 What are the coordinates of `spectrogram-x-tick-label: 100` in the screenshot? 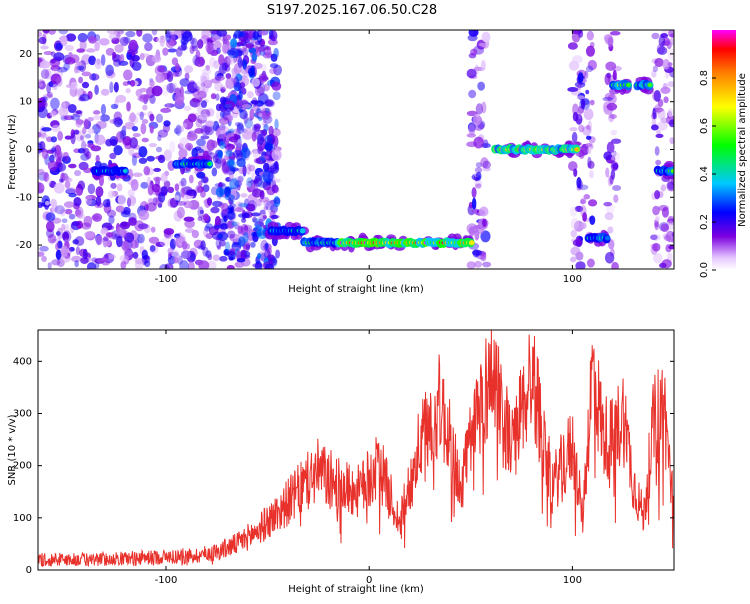 It's located at (572, 279).